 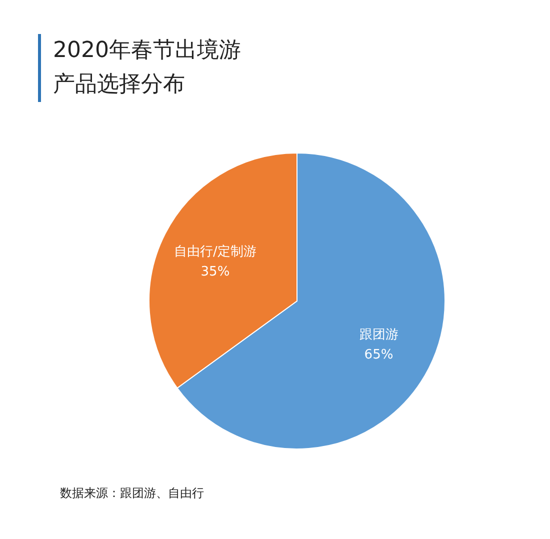 I want to click on source-note: 数据来源：跟团游、自由行, so click(x=132, y=493).